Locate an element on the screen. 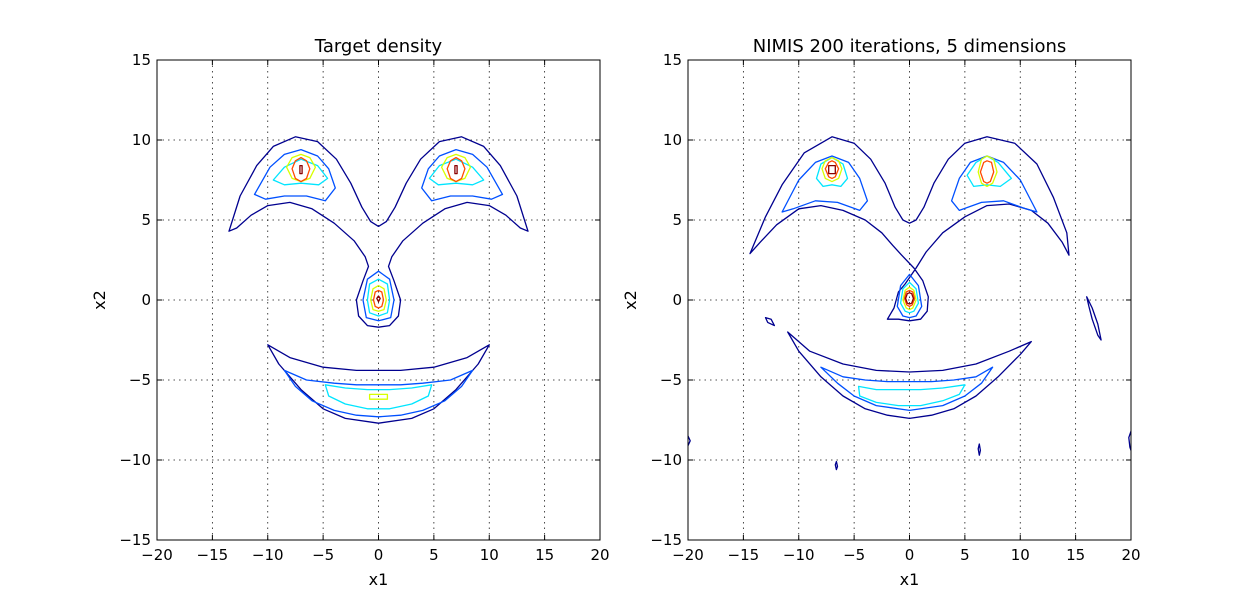 This screenshot has width=1256, height=600. contour-lines is located at coordinates (378, 280).